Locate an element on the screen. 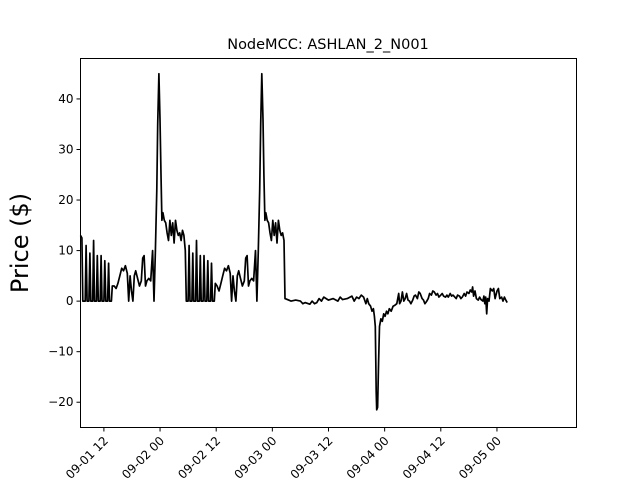 The image size is (640, 480). x-tick-label: 09-04 00 is located at coordinates (368, 457).